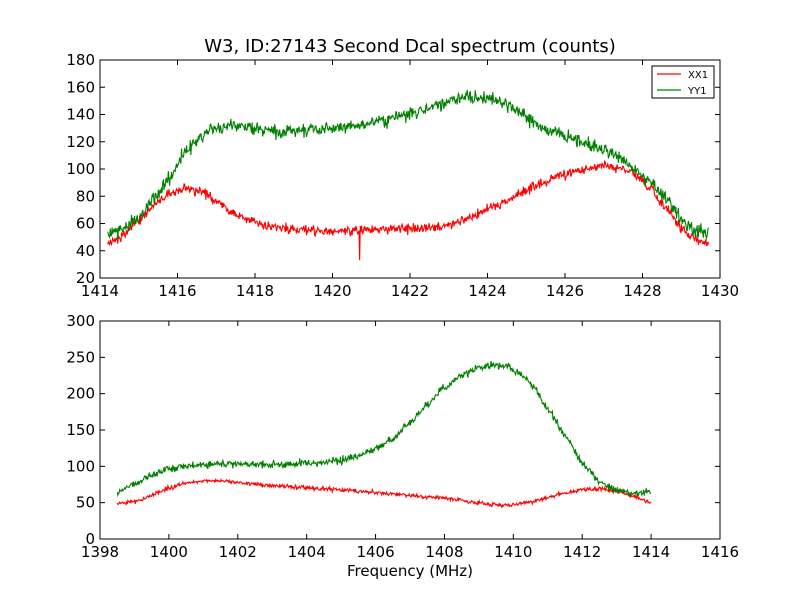 Image resolution: width=800 pixels, height=600 pixels. What do you see at coordinates (85, 196) in the screenshot?
I see `y-tick-label: 80` at bounding box center [85, 196].